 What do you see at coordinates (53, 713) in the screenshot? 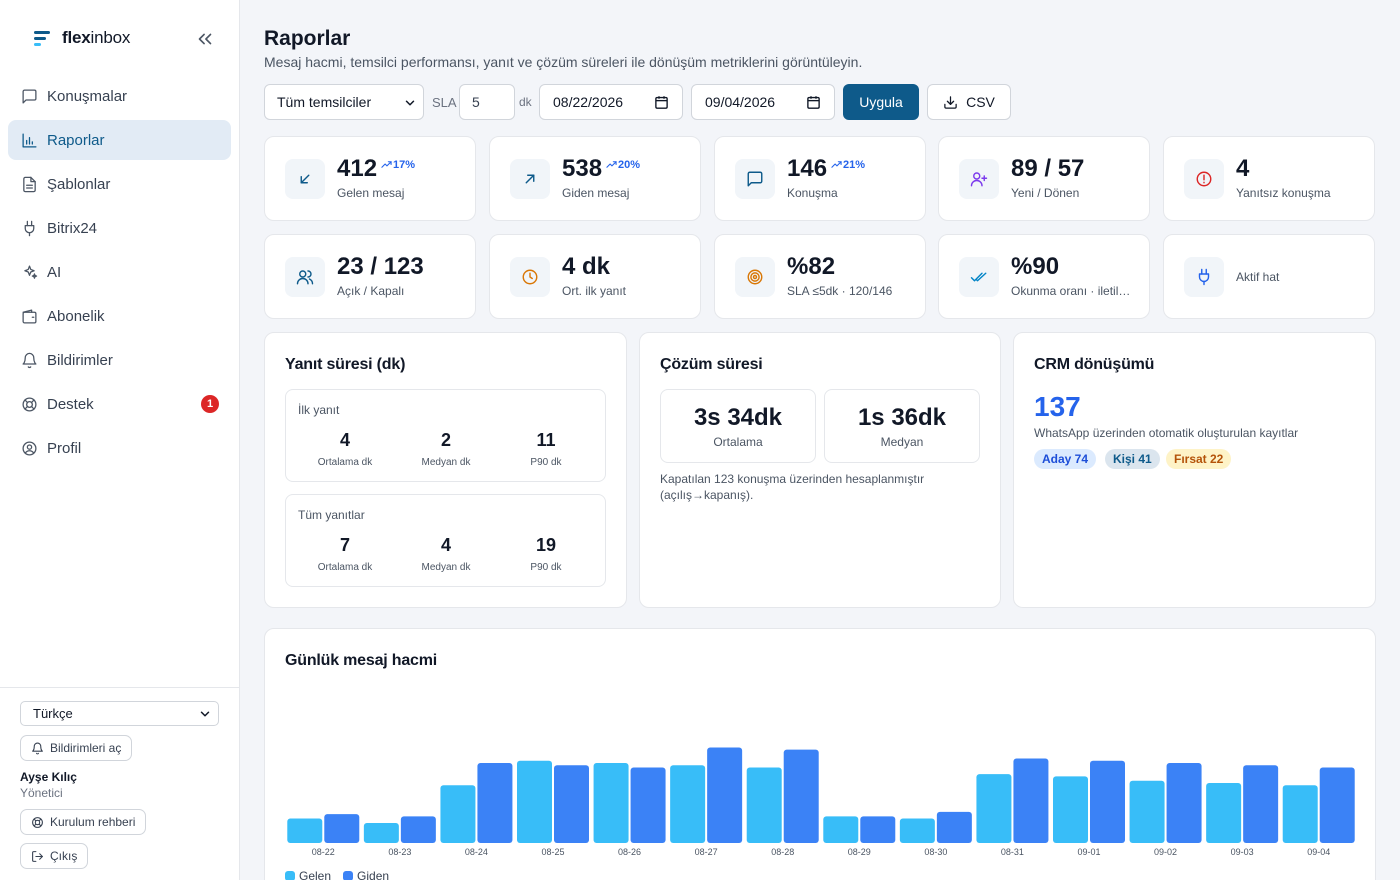
I see `language-value: Türkçe` at bounding box center [53, 713].